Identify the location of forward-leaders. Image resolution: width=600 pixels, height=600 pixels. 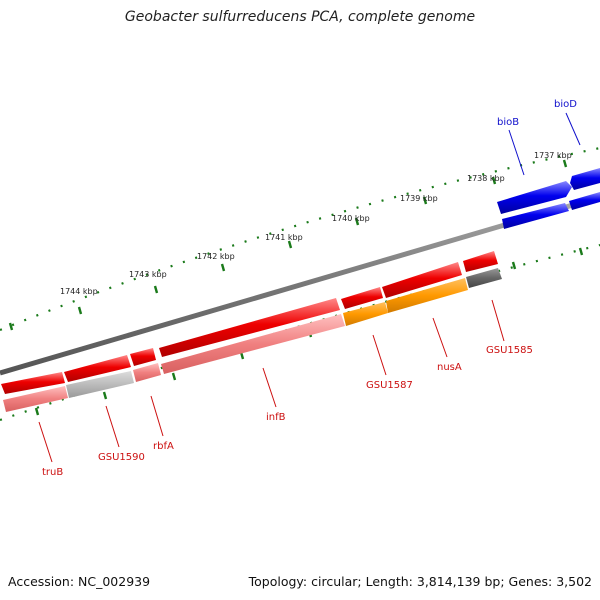
(544, 144).